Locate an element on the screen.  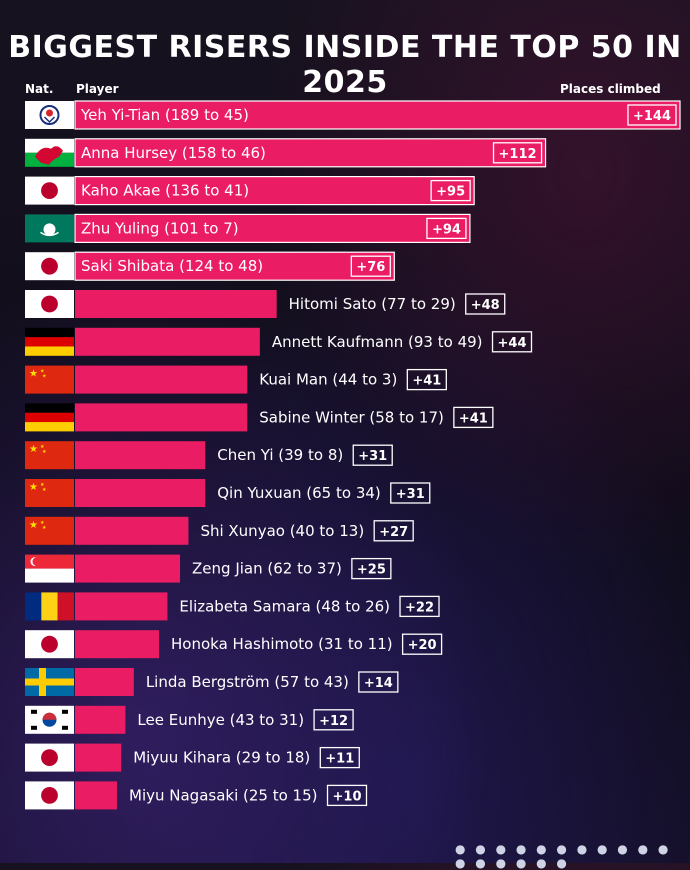
value-label: +41 is located at coordinates (426, 381).